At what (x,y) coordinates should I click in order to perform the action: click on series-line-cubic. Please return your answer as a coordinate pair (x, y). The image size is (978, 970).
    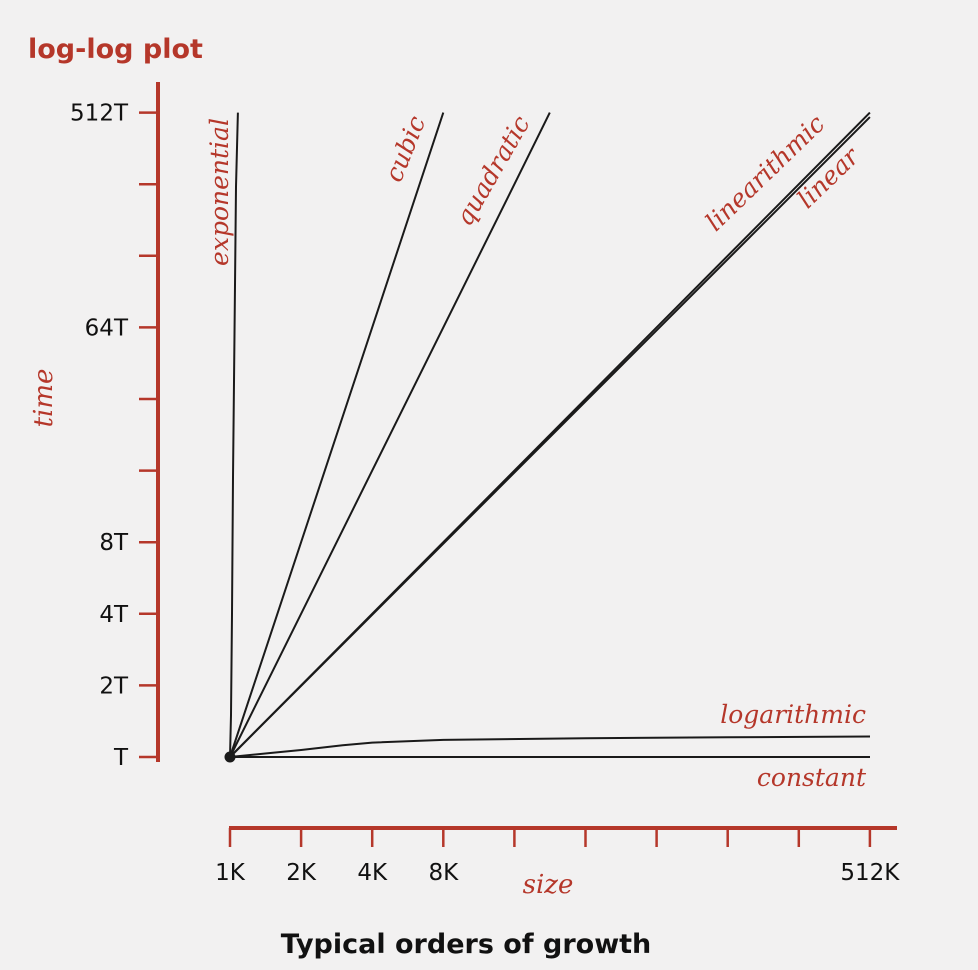
    Looking at the image, I should click on (337, 435).